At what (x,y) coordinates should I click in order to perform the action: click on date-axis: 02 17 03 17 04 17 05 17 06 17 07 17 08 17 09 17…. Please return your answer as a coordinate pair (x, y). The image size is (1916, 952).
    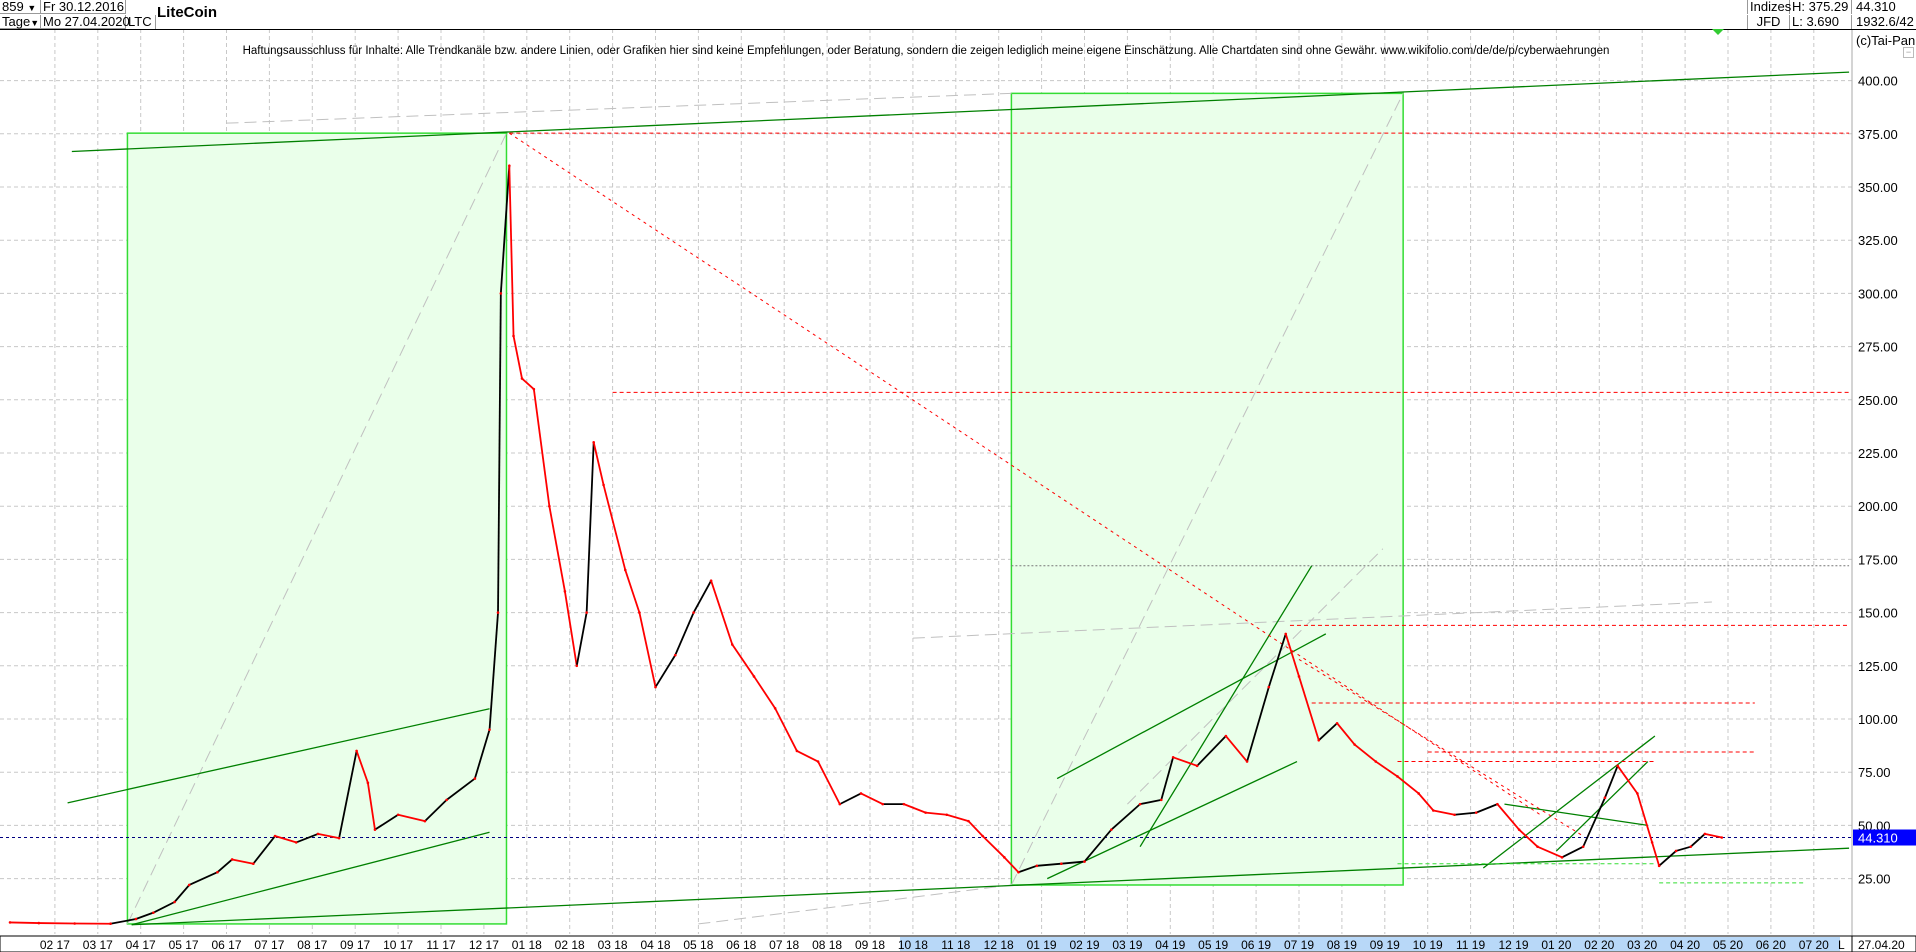
    Looking at the image, I should click on (958, 943).